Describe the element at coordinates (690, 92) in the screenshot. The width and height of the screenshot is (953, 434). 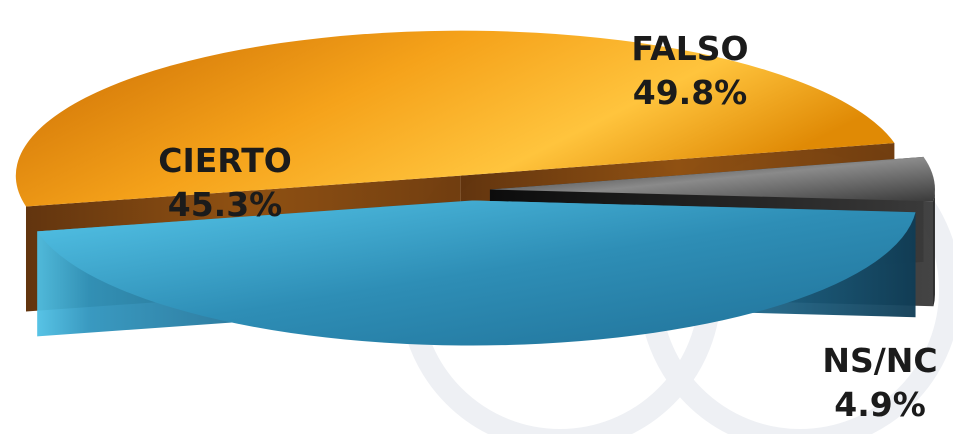
I see `pie-label-value: 49.8%` at that location.